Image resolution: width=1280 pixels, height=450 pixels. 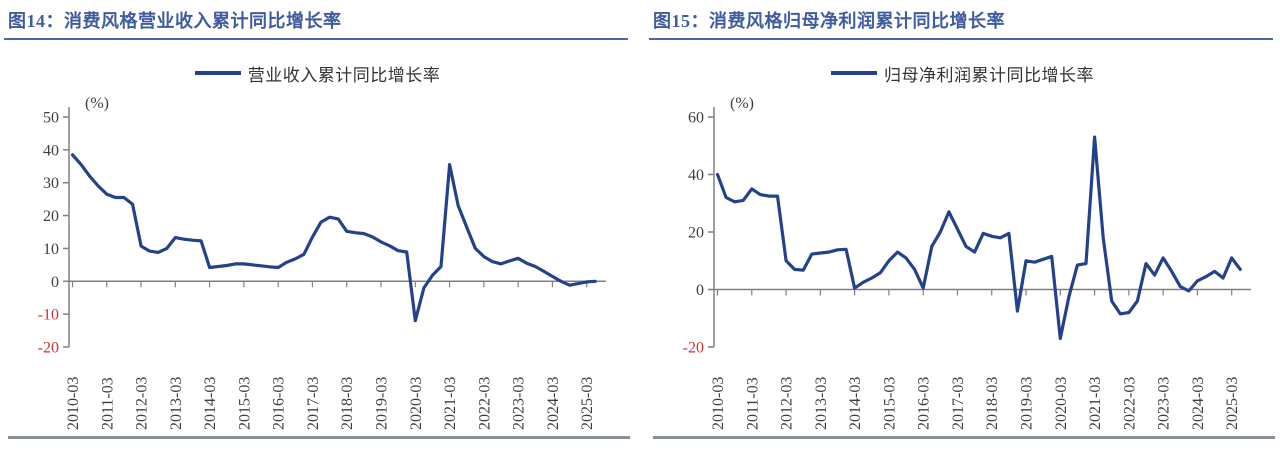 What do you see at coordinates (51, 249) in the screenshot?
I see `svg-text: 10` at bounding box center [51, 249].